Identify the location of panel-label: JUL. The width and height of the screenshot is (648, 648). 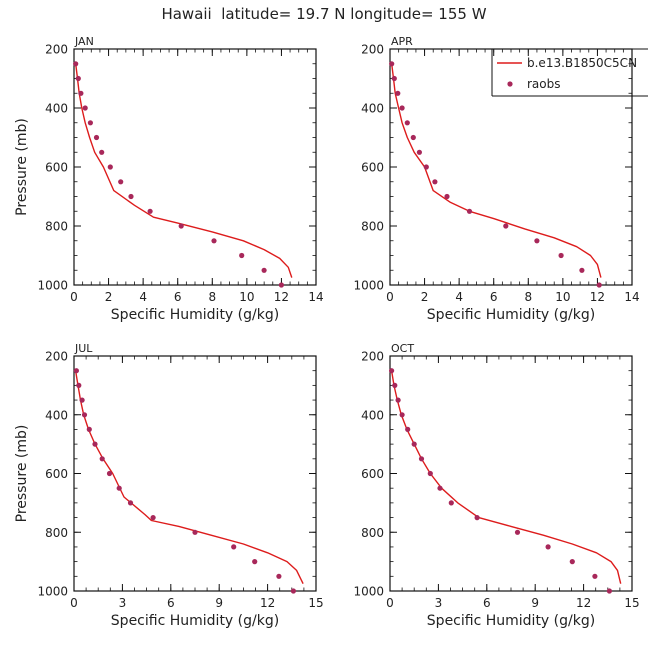
(83, 348).